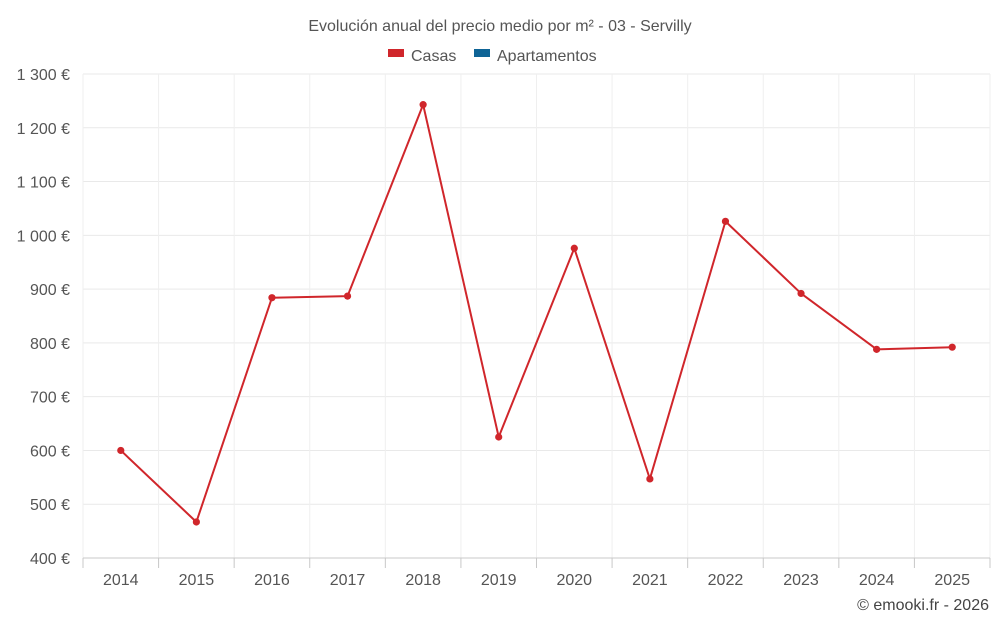 The image size is (1000, 630). Describe the element at coordinates (50, 505) in the screenshot. I see `y-tick-label: 500 €` at that location.